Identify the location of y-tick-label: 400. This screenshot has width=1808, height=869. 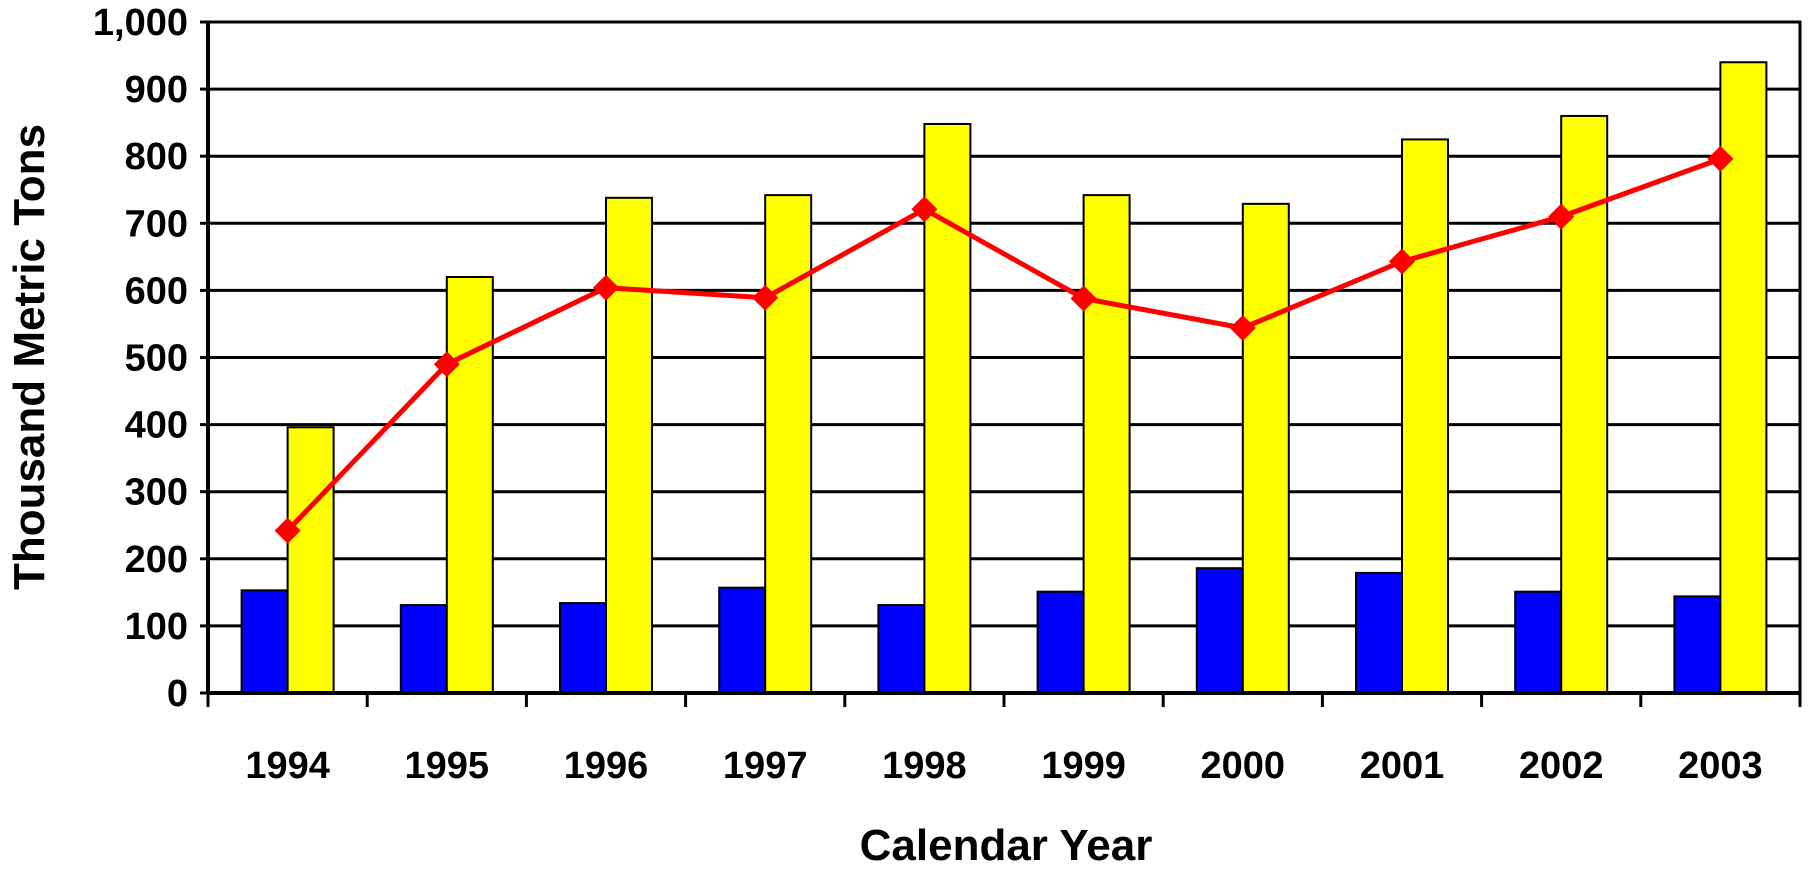
(156, 426).